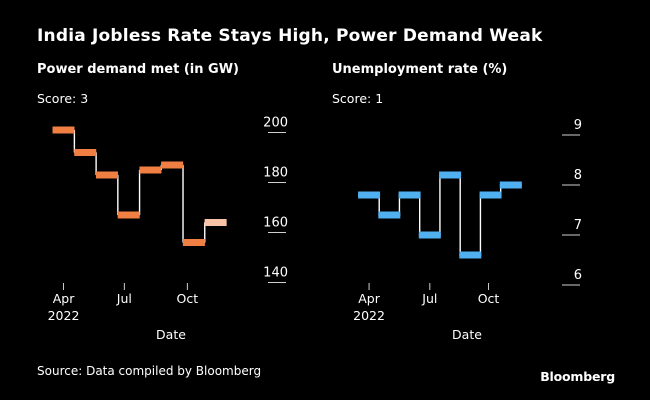 This screenshot has height=400, width=650. Describe the element at coordinates (171, 334) in the screenshot. I see `power-x-axis-title: Date` at that location.